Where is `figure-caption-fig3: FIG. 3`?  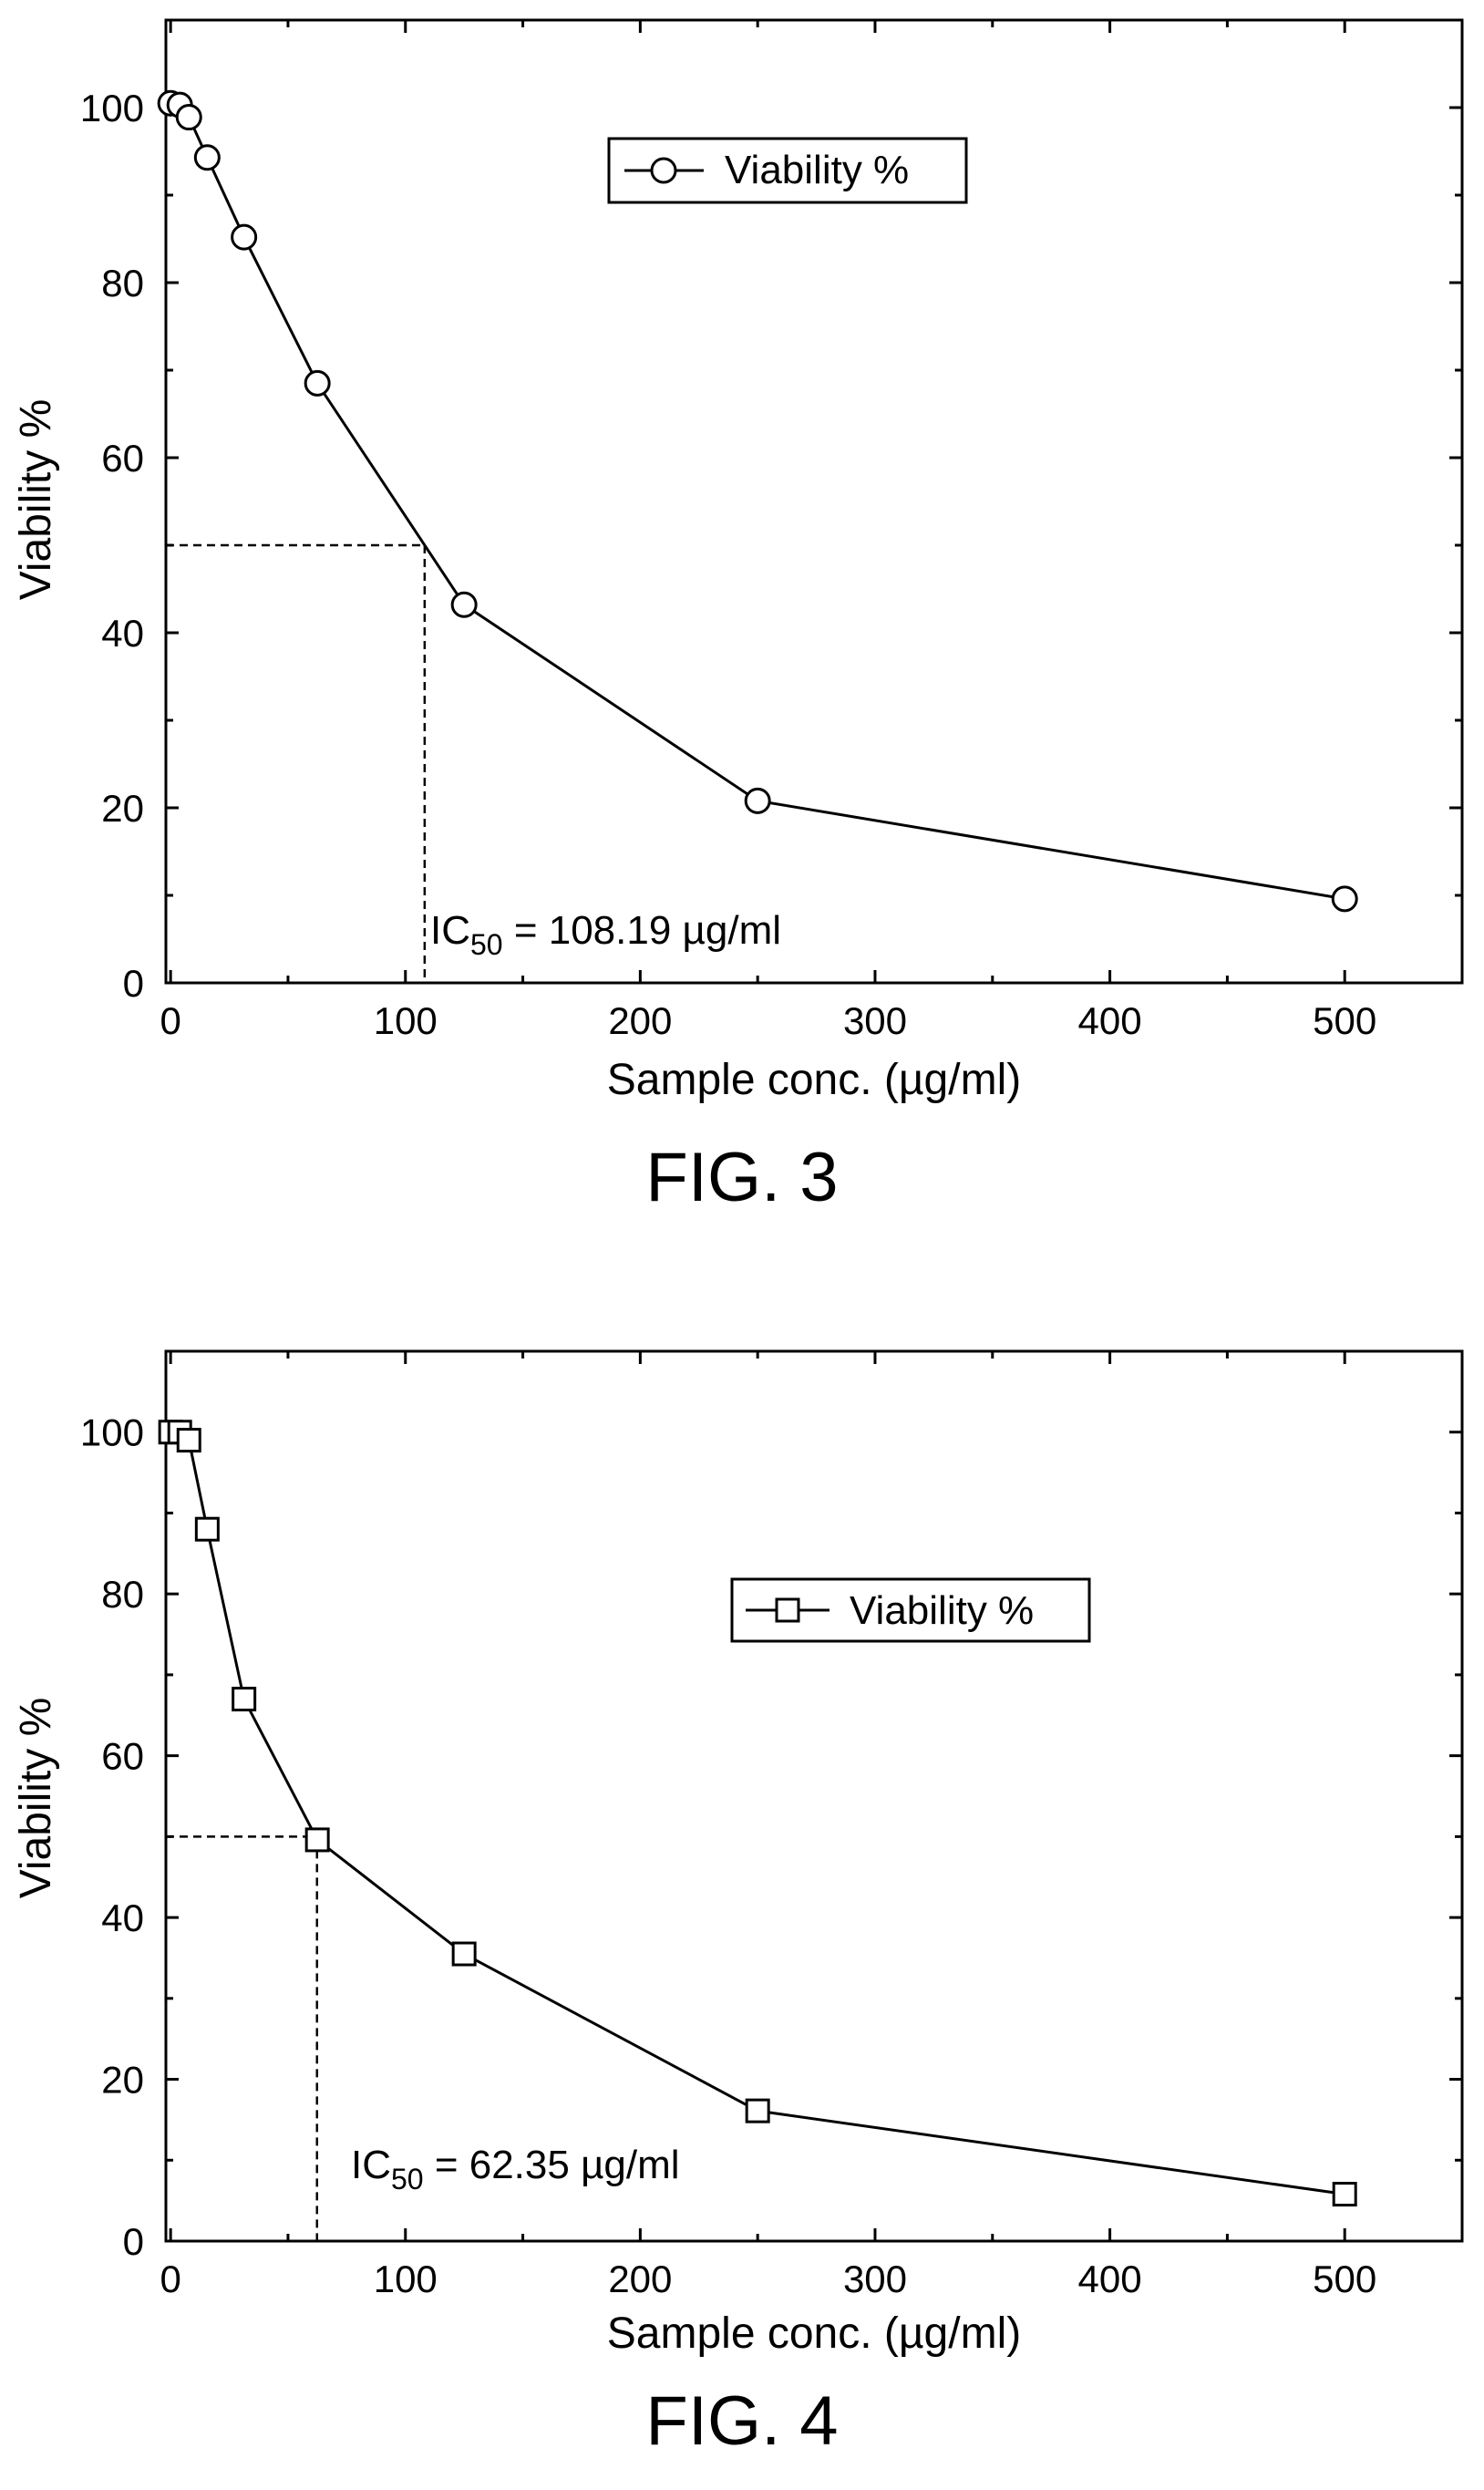
figure-caption-fig3: FIG. 3 is located at coordinates (742, 1177).